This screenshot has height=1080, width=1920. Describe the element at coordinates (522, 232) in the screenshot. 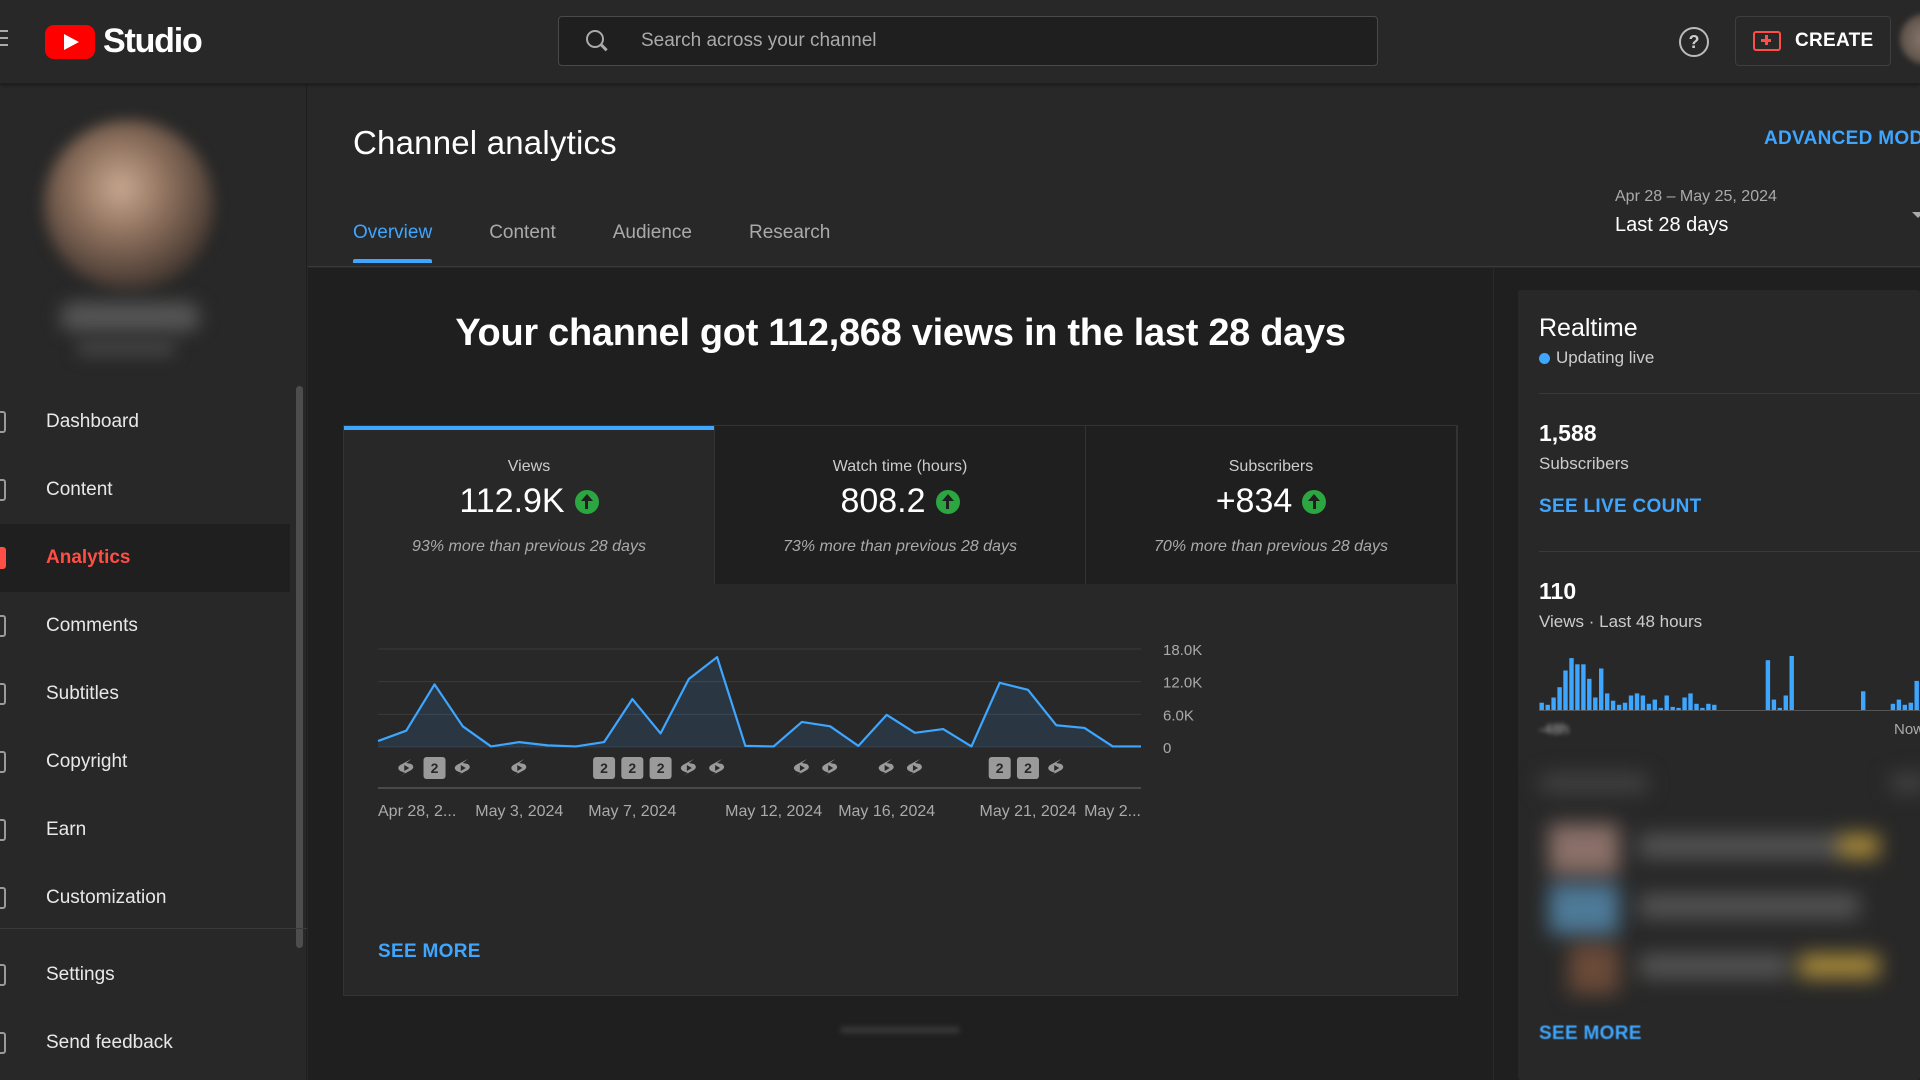

I see `tab-content: Content` at that location.